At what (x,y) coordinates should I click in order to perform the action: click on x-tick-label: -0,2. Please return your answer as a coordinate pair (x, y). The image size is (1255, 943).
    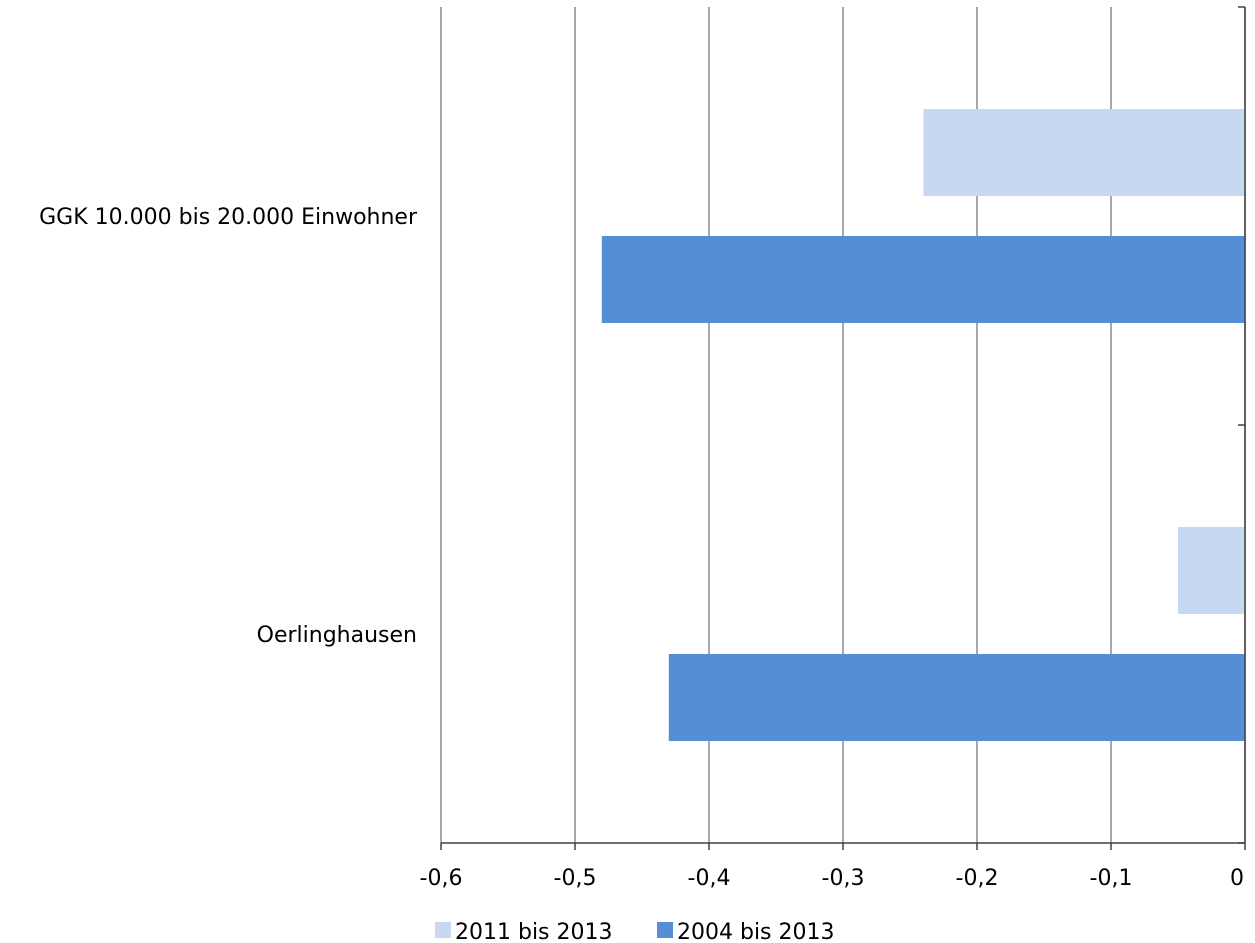
    Looking at the image, I should click on (977, 878).